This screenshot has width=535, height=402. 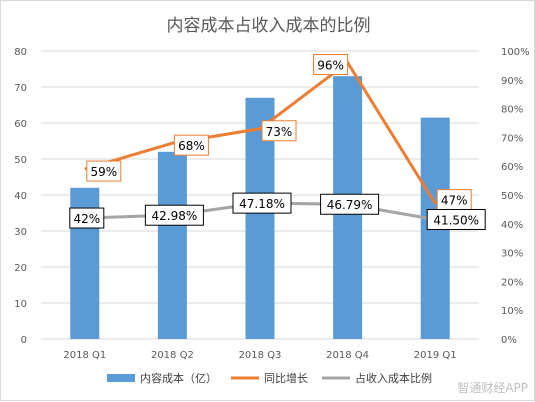 I want to click on data-label: 73%, so click(x=279, y=132).